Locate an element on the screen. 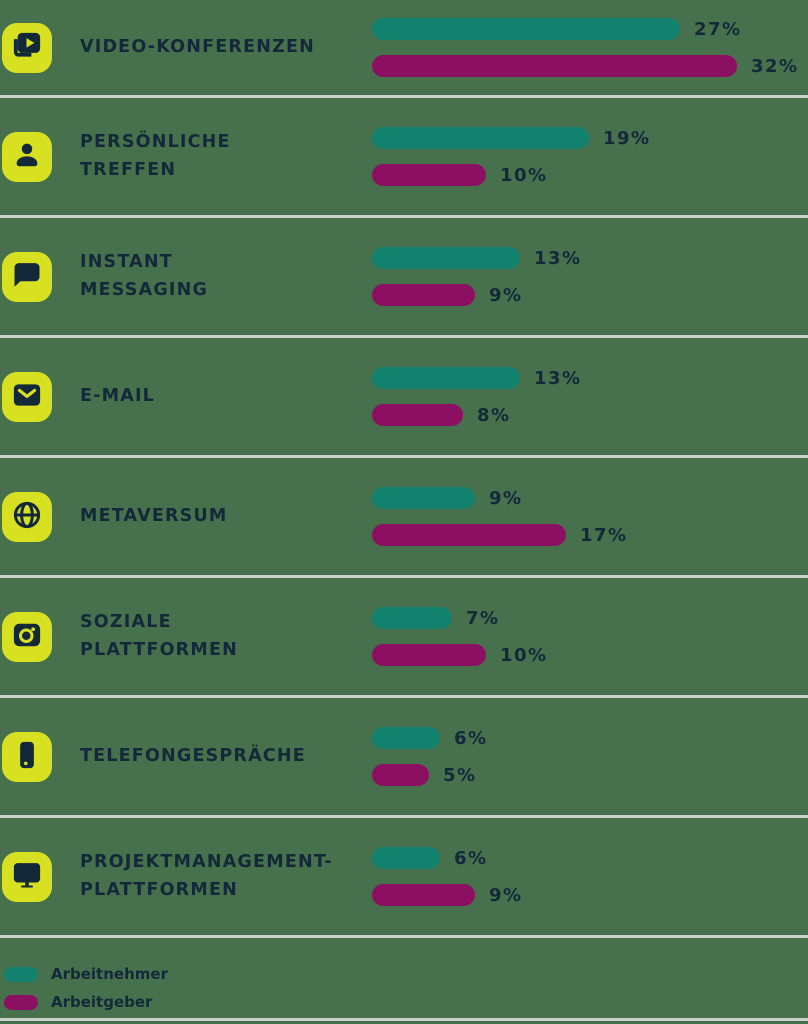 The width and height of the screenshot is (808, 1024). bar-row-arbeitnehmer: 7% is located at coordinates (460, 618).